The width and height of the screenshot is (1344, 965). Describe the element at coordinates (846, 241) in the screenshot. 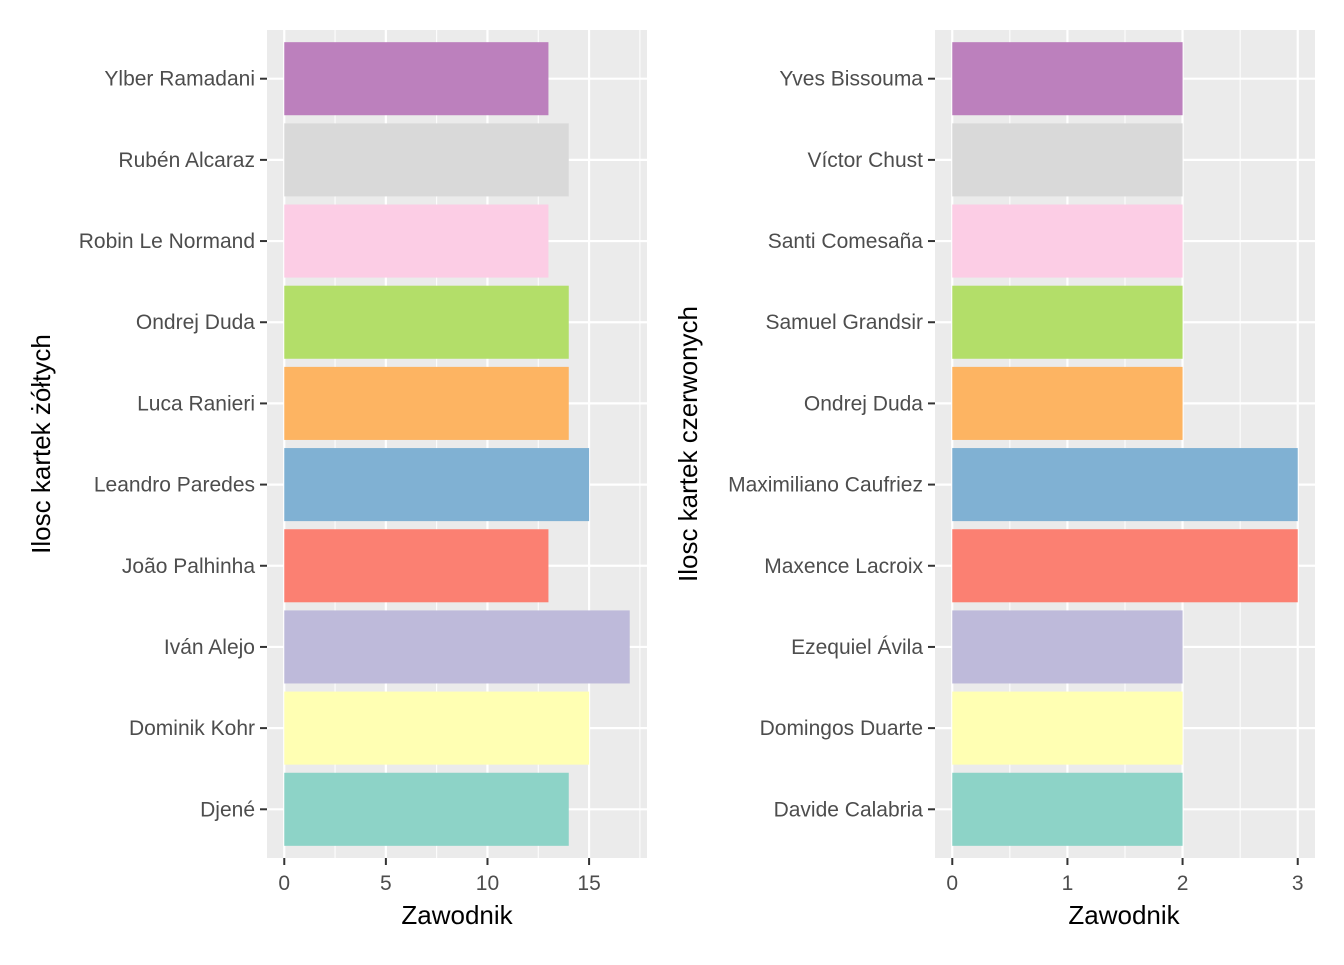

I see `panel2-y-tick-label: Santi Comesaña` at that location.